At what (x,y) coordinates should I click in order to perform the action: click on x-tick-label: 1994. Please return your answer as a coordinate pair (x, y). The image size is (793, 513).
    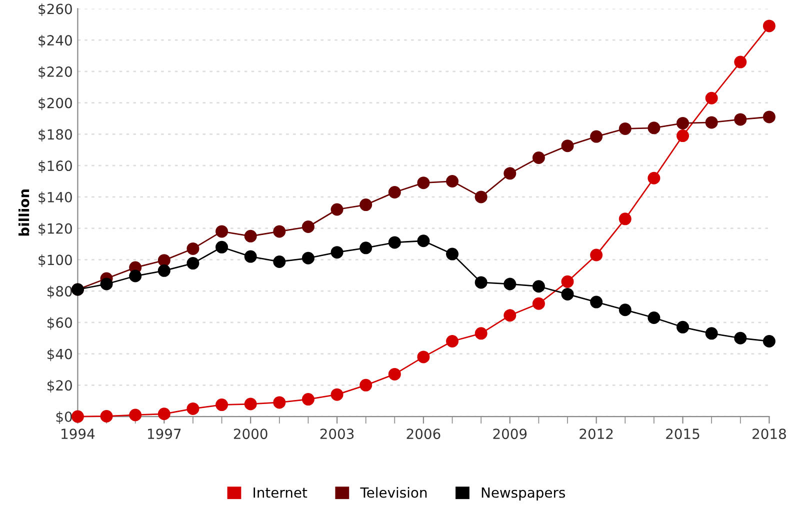
    Looking at the image, I should click on (78, 434).